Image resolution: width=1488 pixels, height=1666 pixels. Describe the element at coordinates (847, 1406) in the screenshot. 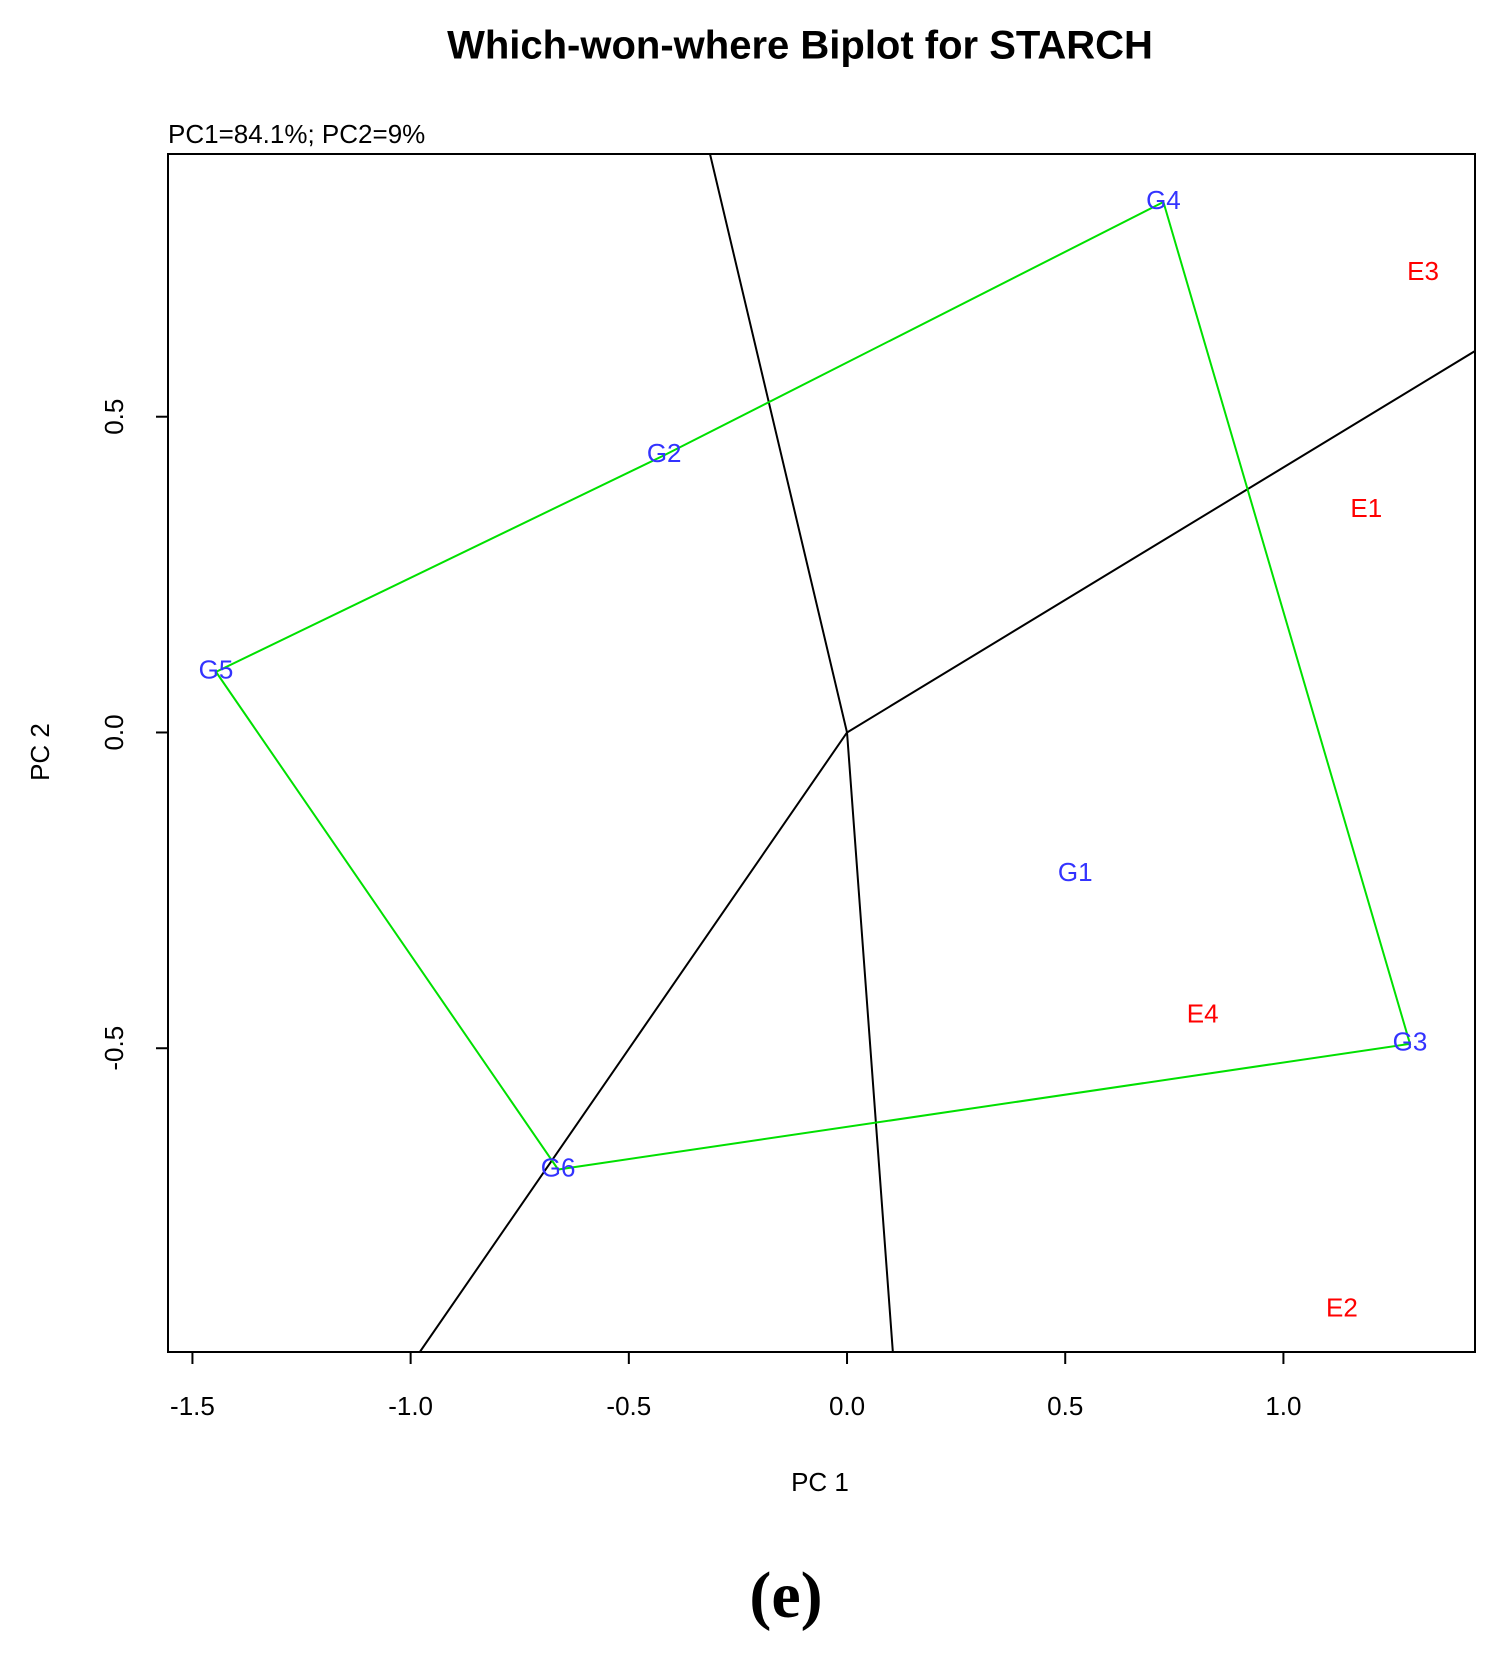

I see `x-tick-label: 0.0` at that location.